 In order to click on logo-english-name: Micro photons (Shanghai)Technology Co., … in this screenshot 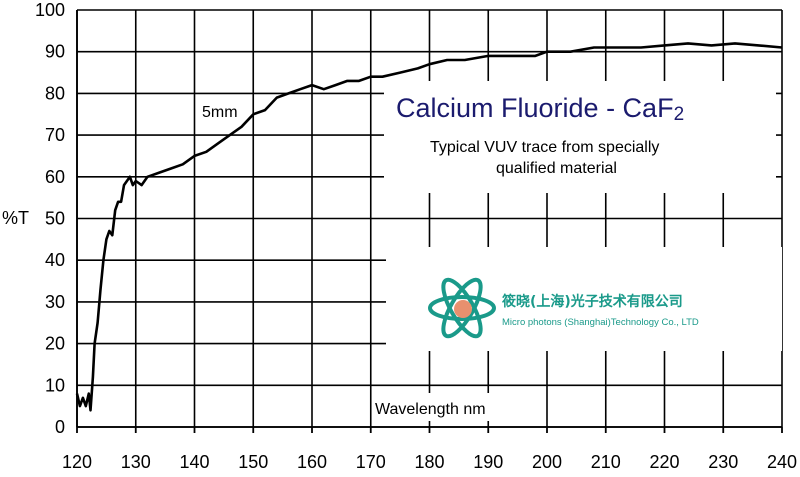, I will do `click(600, 322)`.